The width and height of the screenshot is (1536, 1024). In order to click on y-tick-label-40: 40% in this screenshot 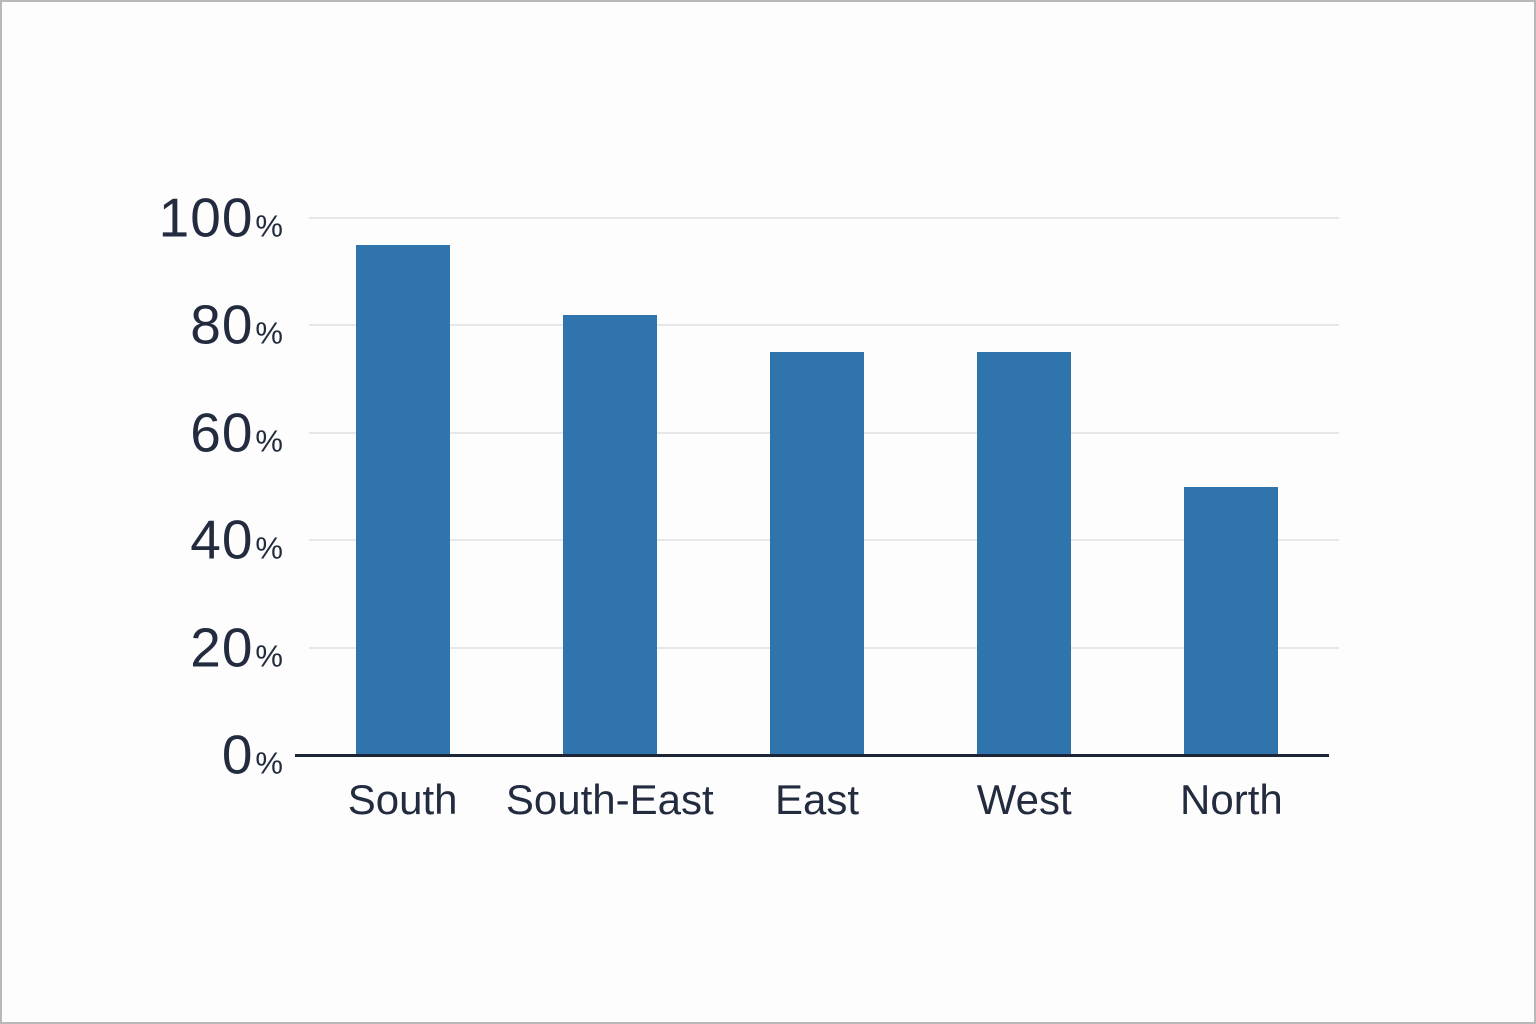, I will do `click(236, 539)`.